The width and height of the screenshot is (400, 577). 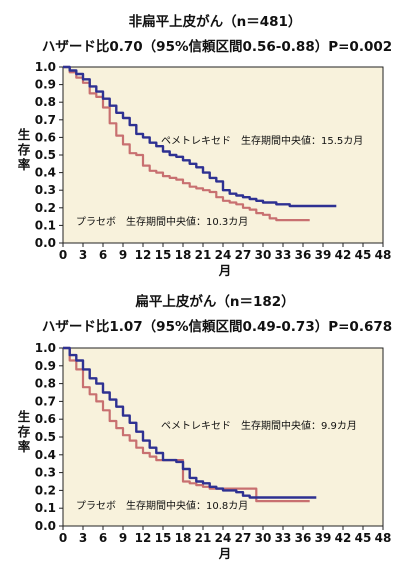 I want to click on chart-subtitle: ハザード比1.07（95%信頼区間0.49-0.73）P=0.678, so click(x=217, y=326).